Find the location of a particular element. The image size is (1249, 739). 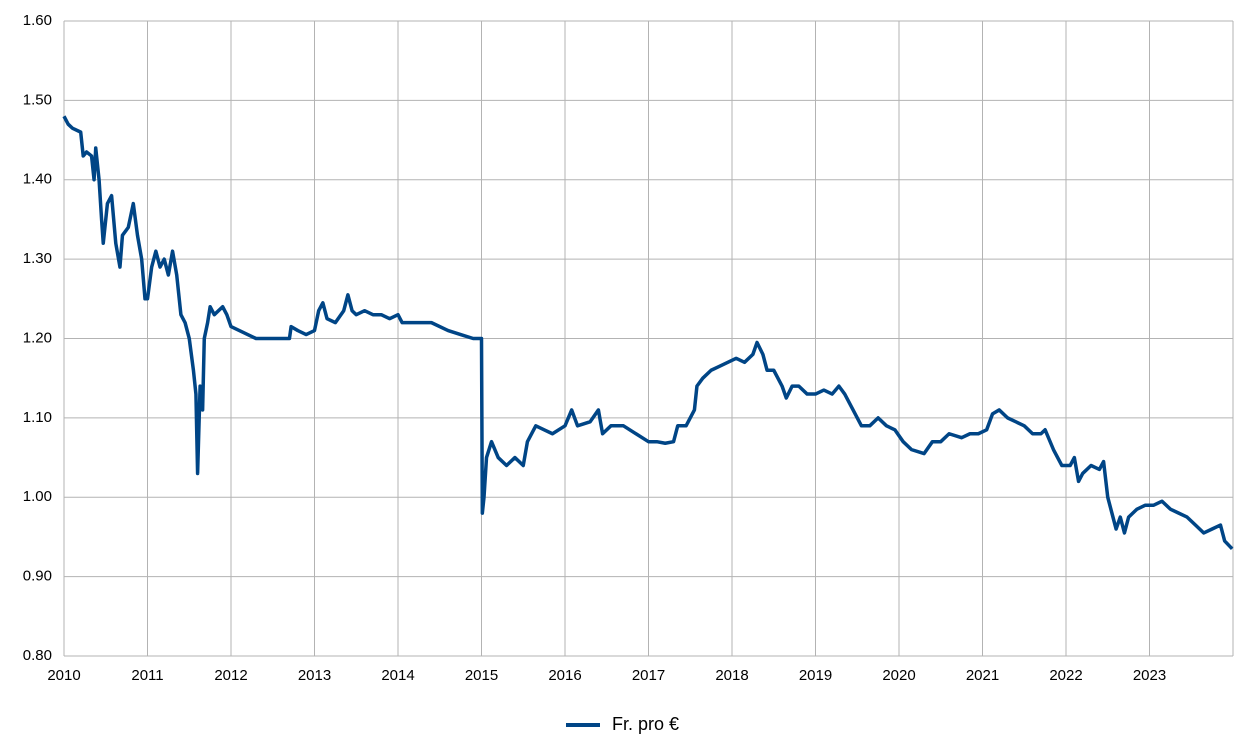

y-tick-label: 0.90 is located at coordinates (37, 576).